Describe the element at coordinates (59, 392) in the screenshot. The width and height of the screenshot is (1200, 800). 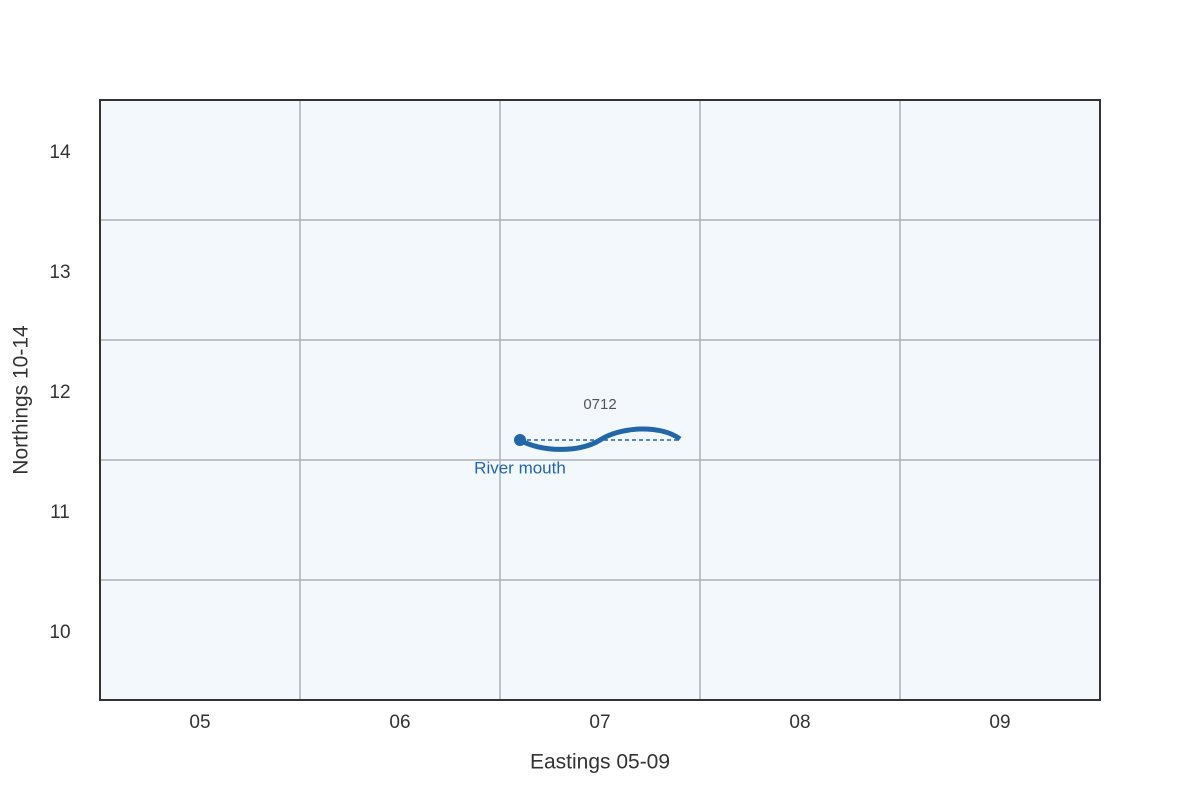
I see `northing-label: 12` at that location.